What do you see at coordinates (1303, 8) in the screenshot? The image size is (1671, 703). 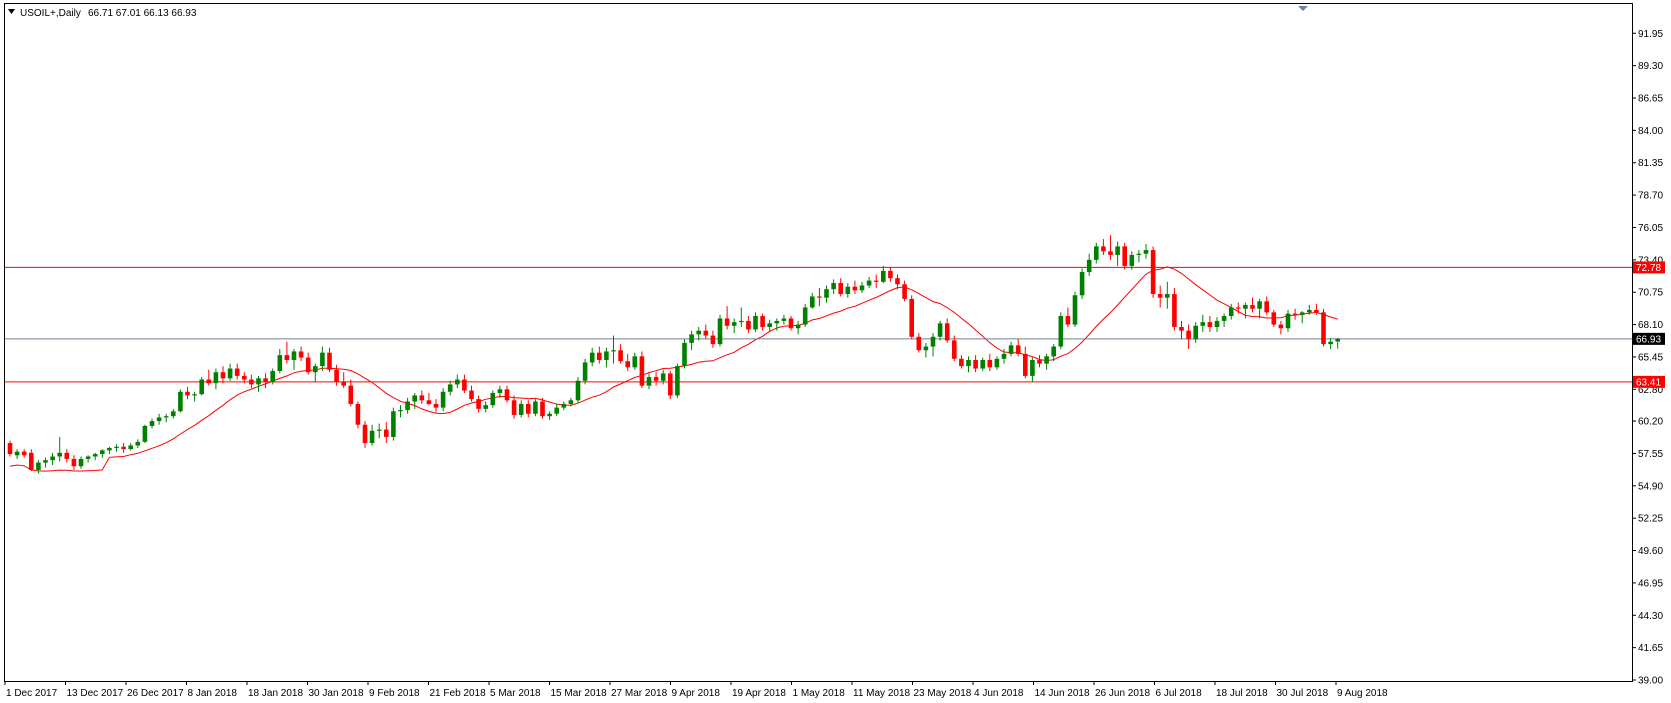 I see `chart-shift-marker-icon` at bounding box center [1303, 8].